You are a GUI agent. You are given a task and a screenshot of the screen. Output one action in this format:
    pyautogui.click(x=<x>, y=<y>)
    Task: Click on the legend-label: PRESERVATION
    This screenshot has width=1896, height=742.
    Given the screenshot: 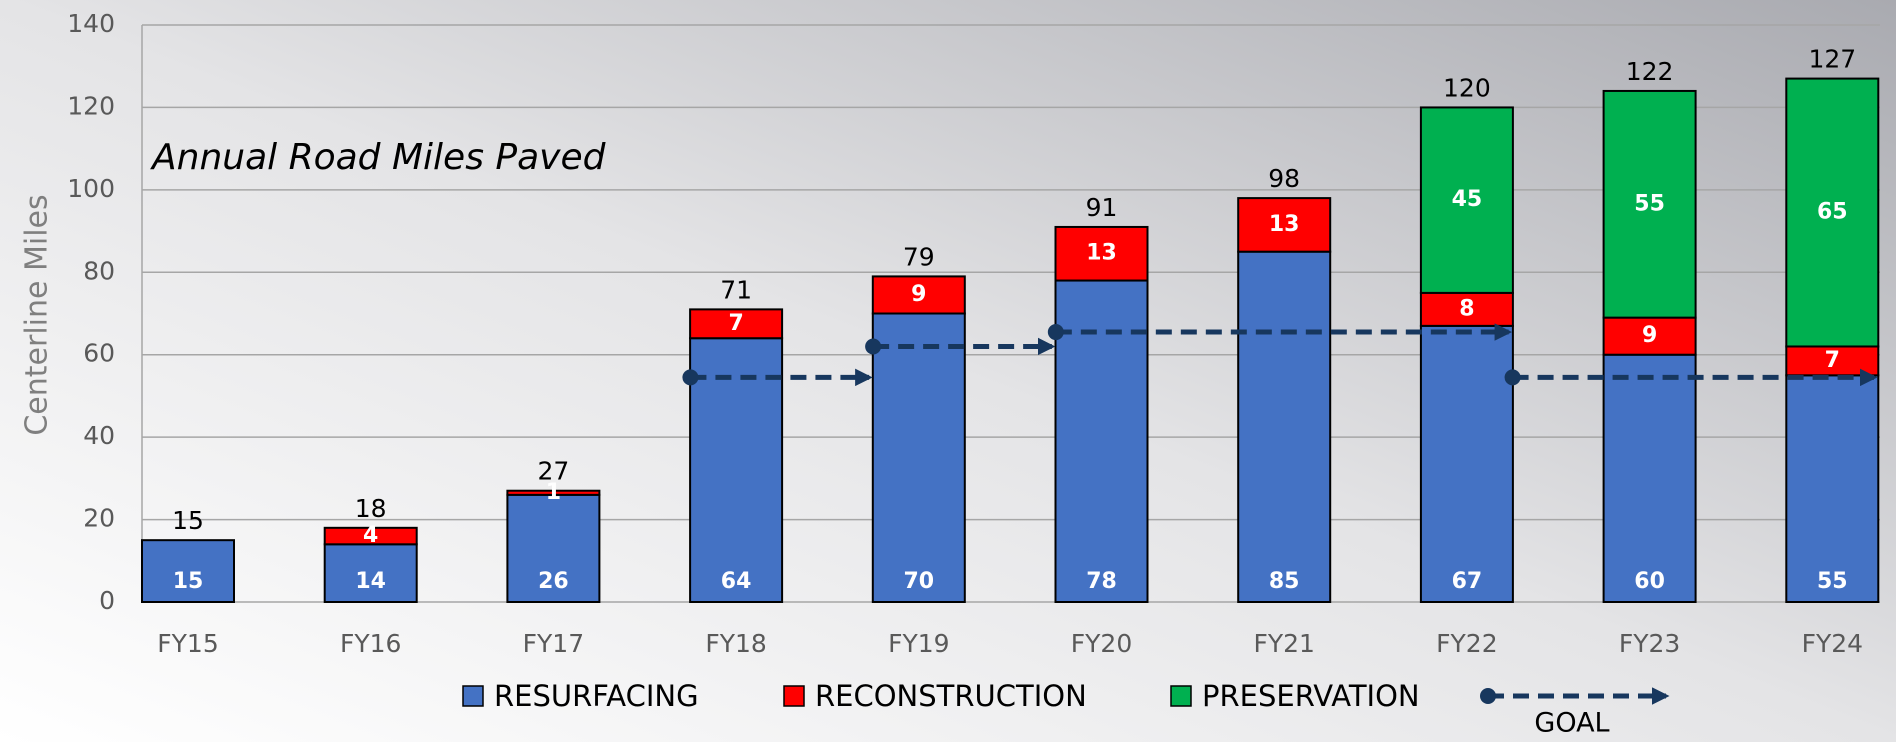 What is the action you would take?
    pyautogui.click(x=1311, y=696)
    